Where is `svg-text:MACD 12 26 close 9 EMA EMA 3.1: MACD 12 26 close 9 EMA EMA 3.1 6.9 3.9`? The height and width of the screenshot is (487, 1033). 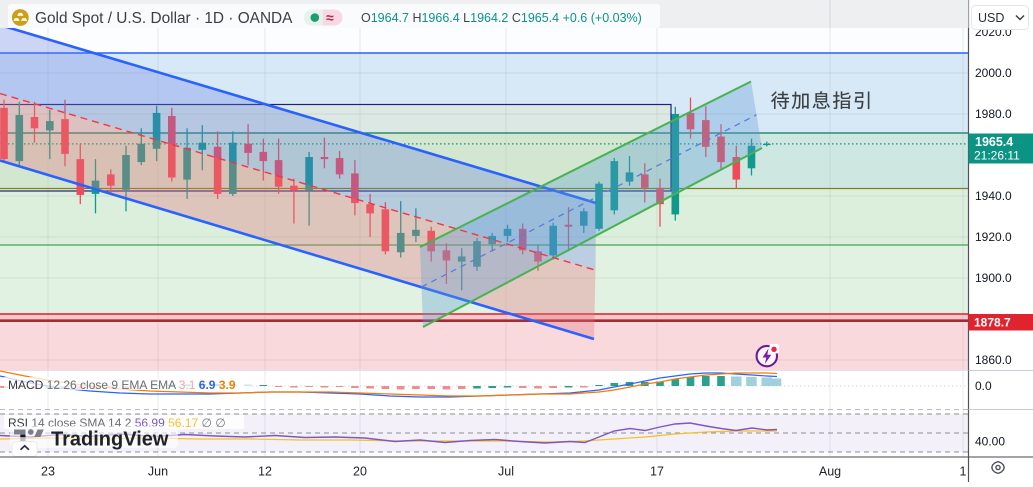
svg-text:MACD 12 26 close 9 EMA EMA 3.1: MACD 12 26 close 9 EMA EMA 3.1 6.9 3.9 is located at coordinates (122, 385).